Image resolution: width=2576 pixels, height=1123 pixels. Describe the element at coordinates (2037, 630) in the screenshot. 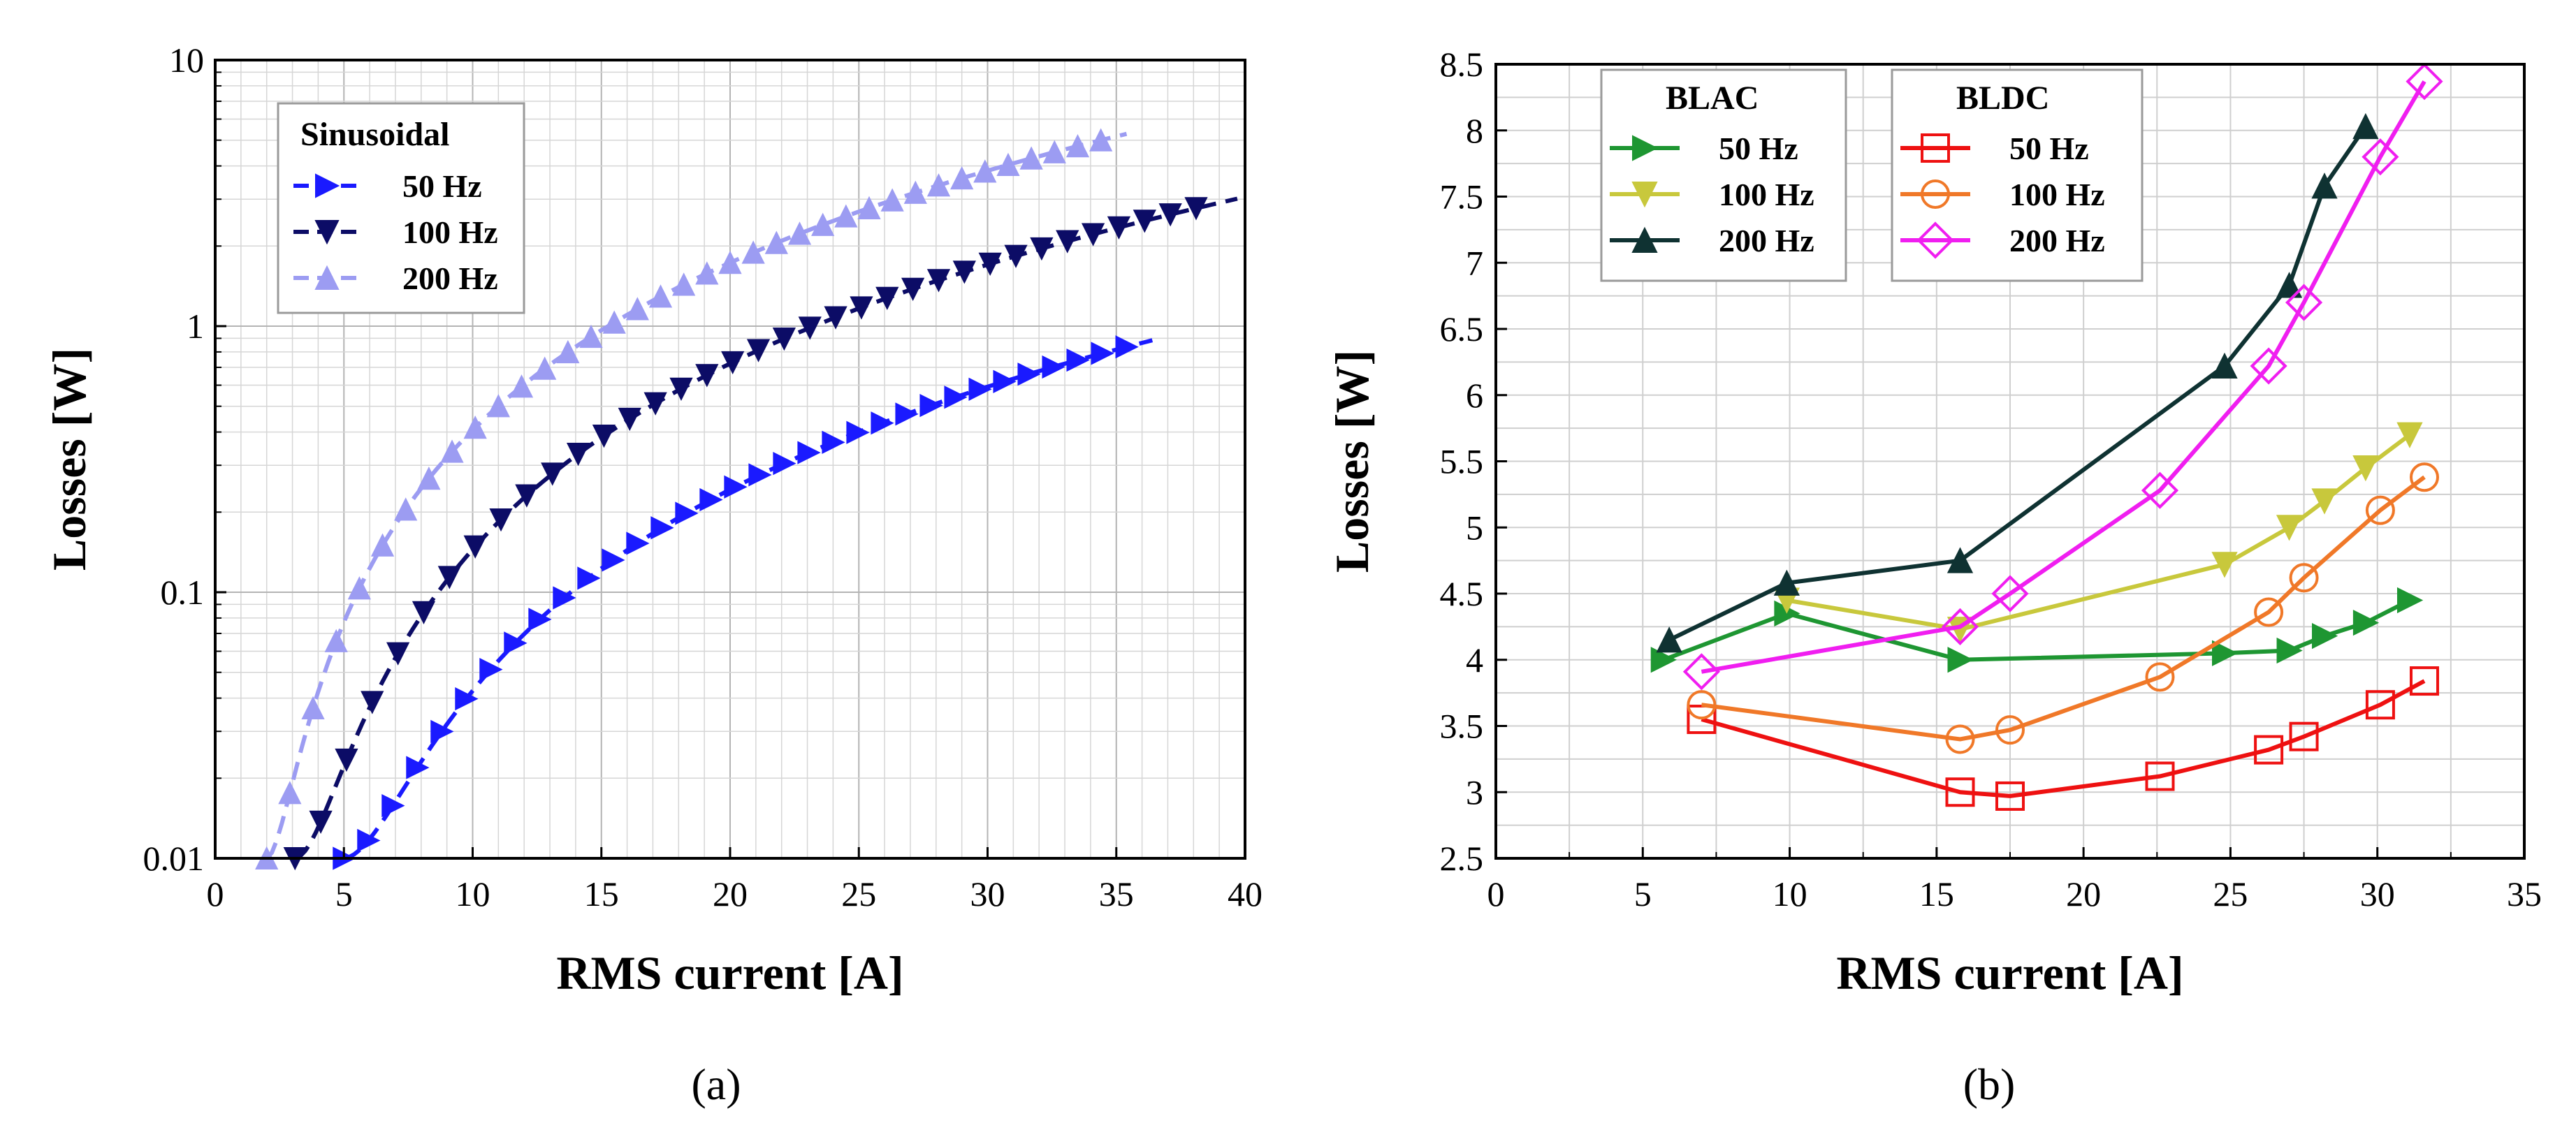

I see `chart-b-series-blac-50-hz` at that location.